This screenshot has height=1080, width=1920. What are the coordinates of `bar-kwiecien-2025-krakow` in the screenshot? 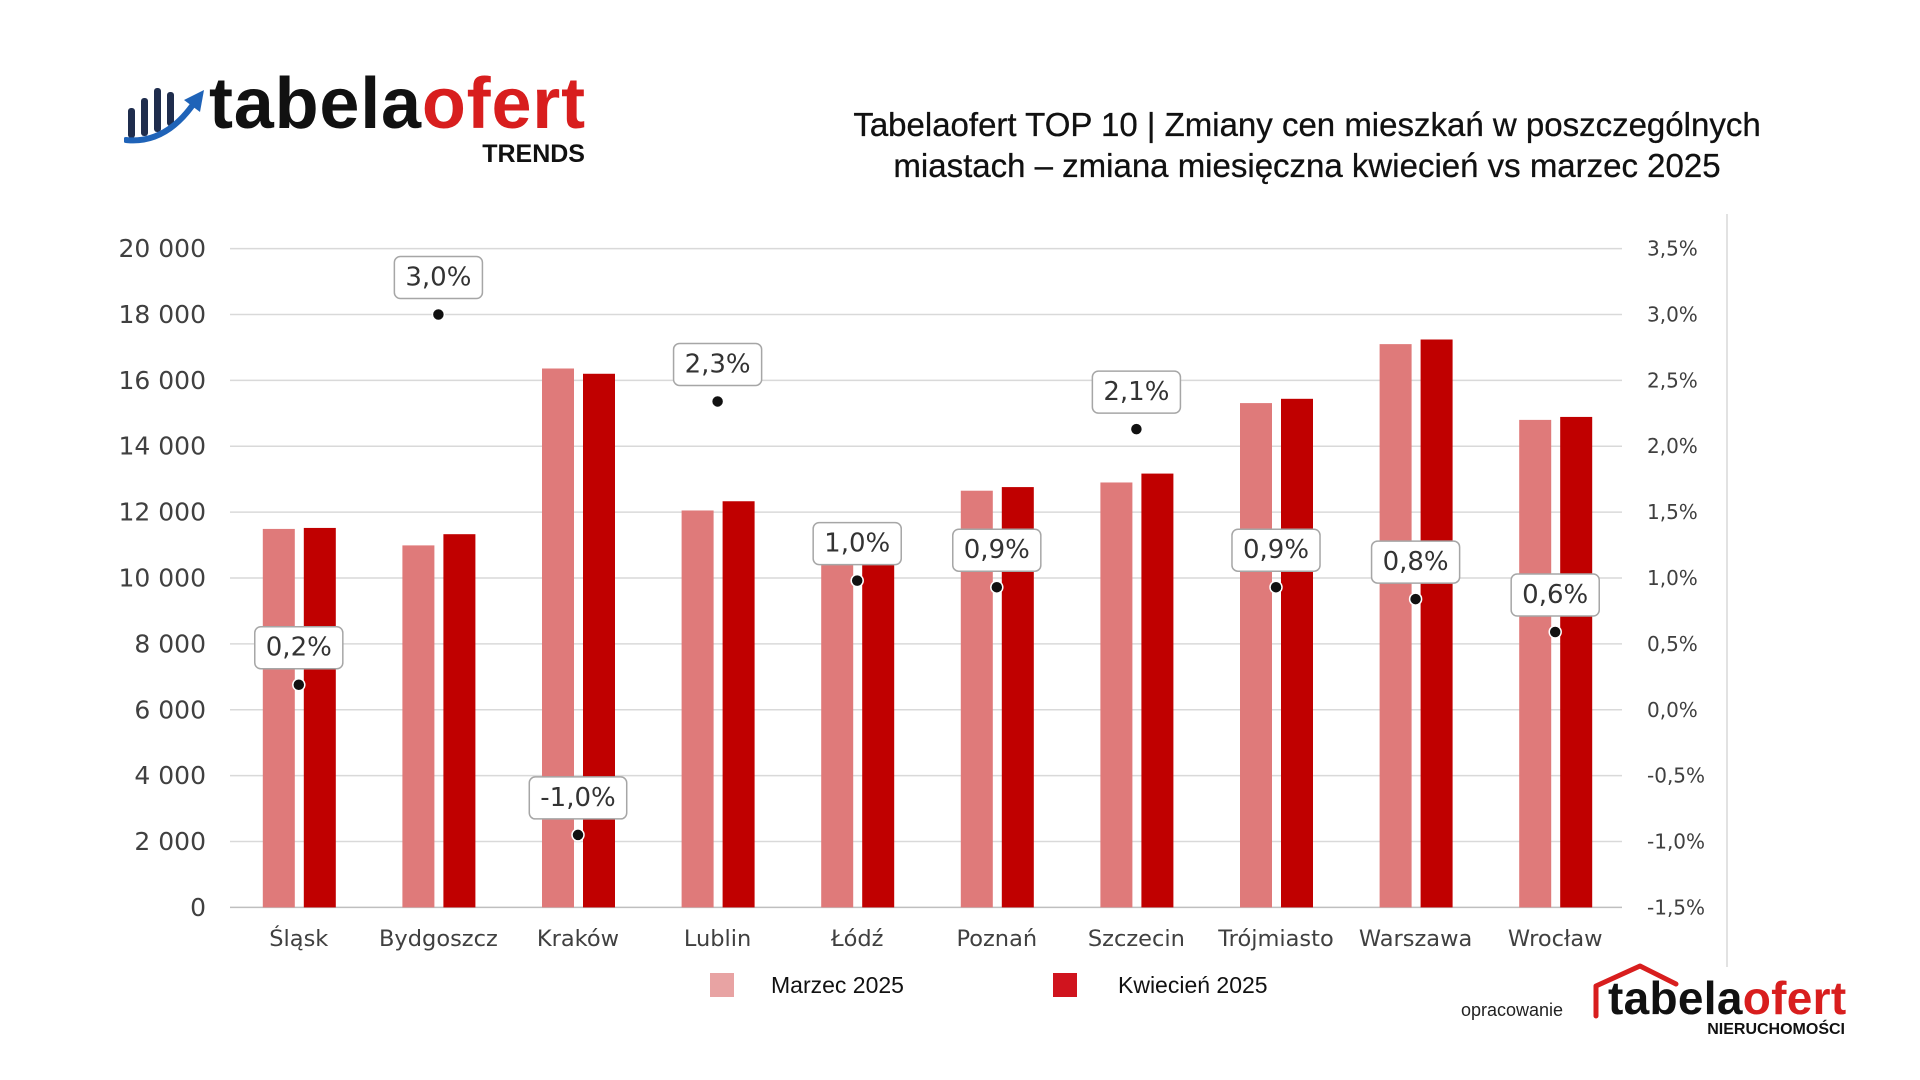 It's located at (599, 640).